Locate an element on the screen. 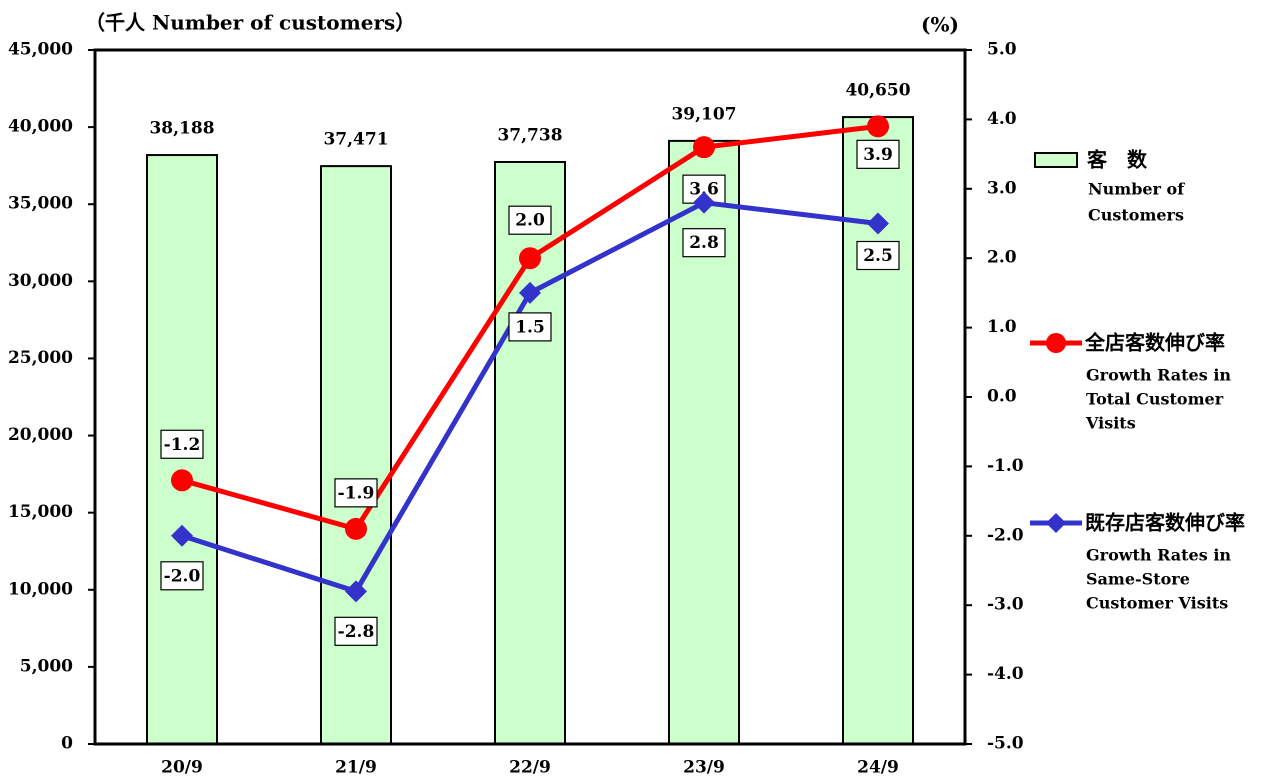 The height and width of the screenshot is (784, 1280). bar-value-label: 40,650 is located at coordinates (877, 91).